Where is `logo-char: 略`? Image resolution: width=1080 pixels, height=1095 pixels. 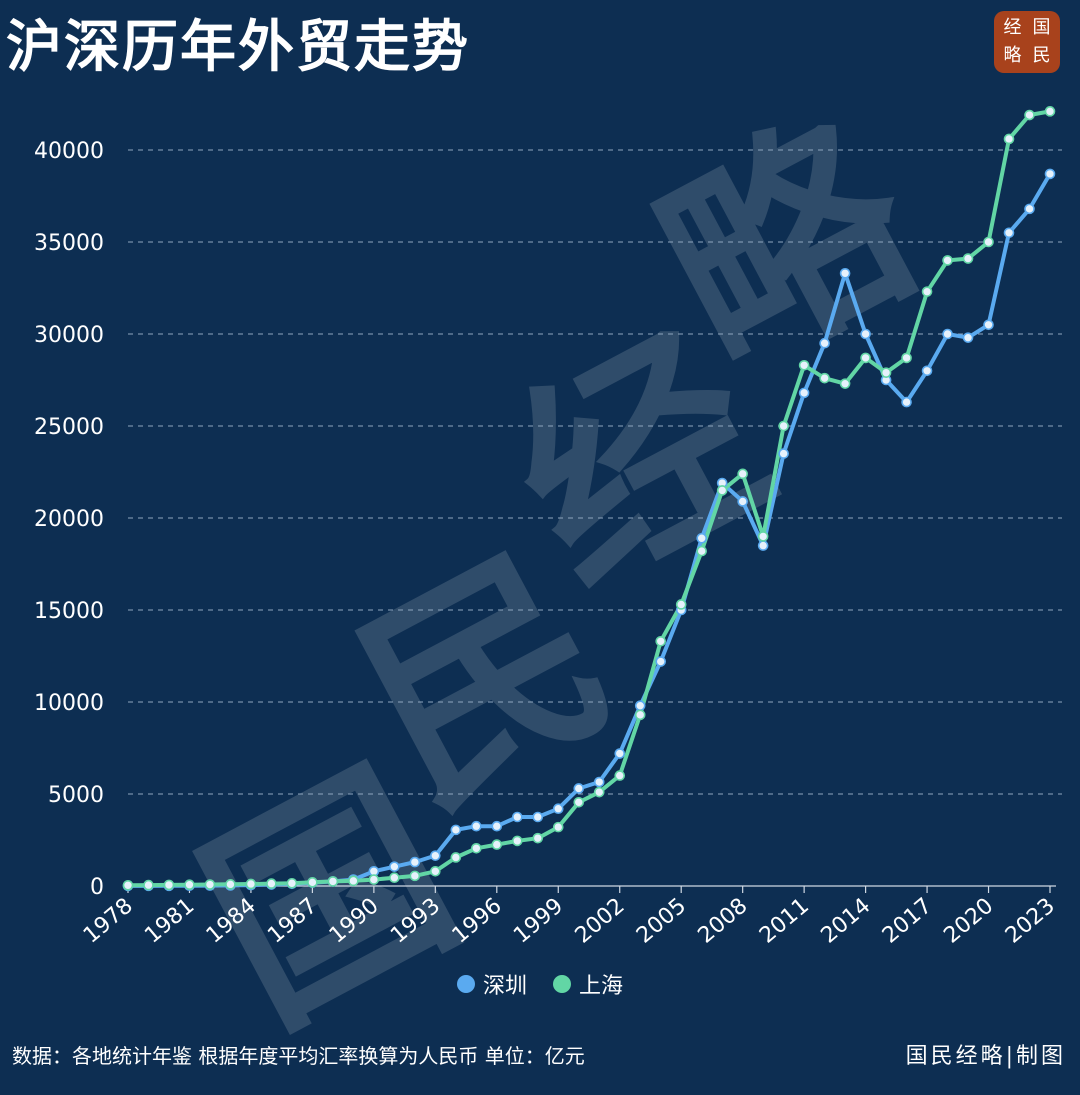
logo-char: 略 is located at coordinates (1012, 55).